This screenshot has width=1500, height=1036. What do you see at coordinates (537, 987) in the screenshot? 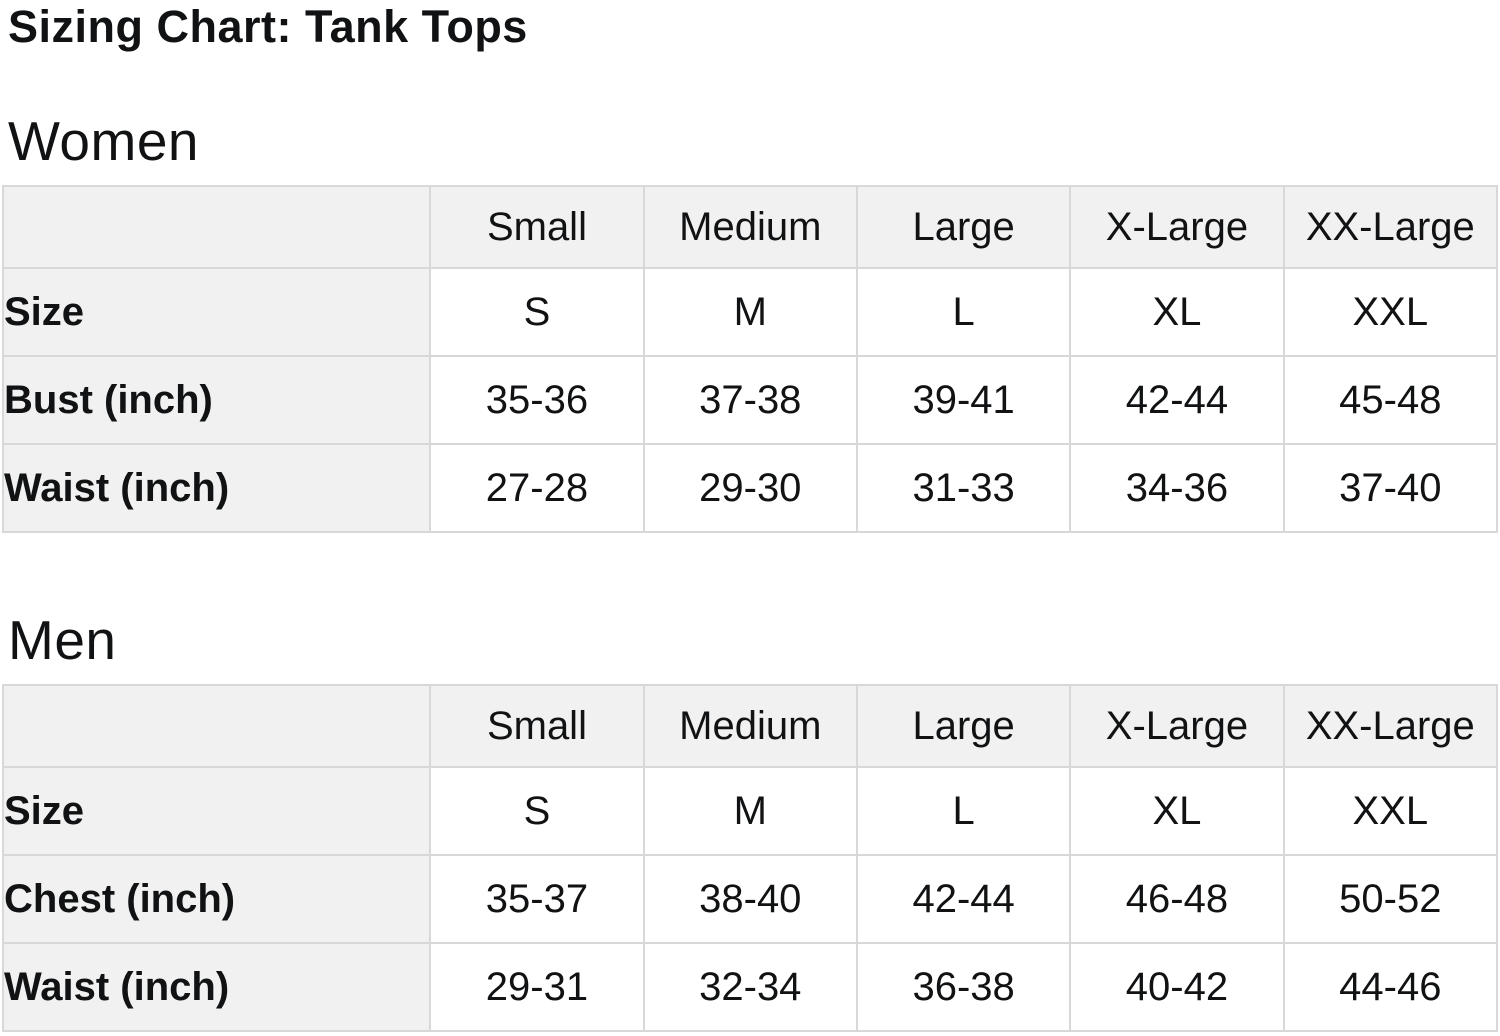
I see `value-cell: 29-31` at bounding box center [537, 987].